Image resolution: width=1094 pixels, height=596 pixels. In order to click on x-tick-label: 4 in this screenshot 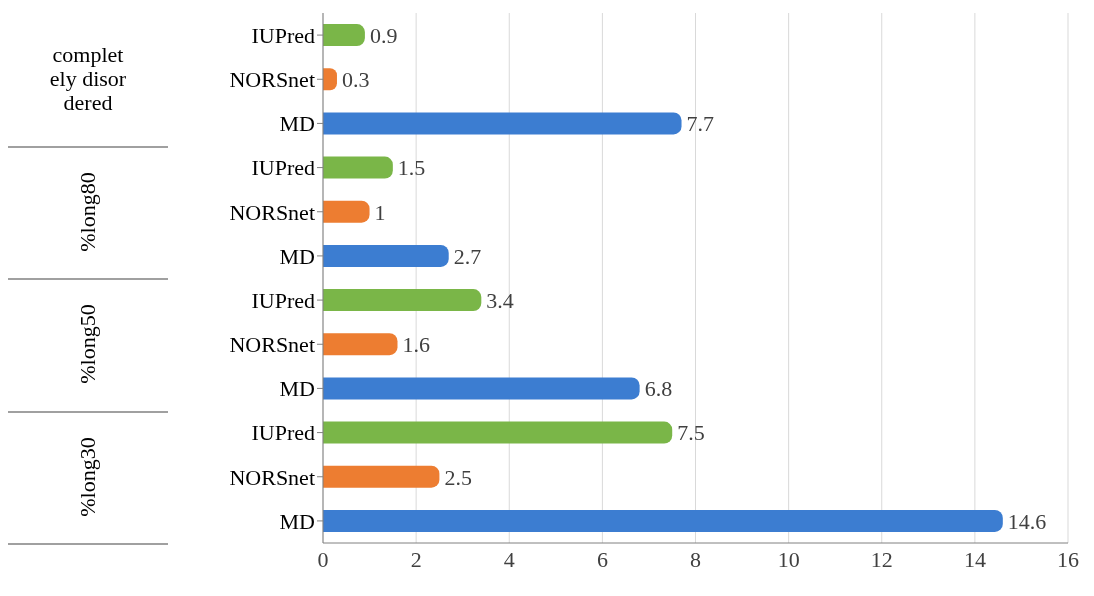, I will do `click(509, 559)`.